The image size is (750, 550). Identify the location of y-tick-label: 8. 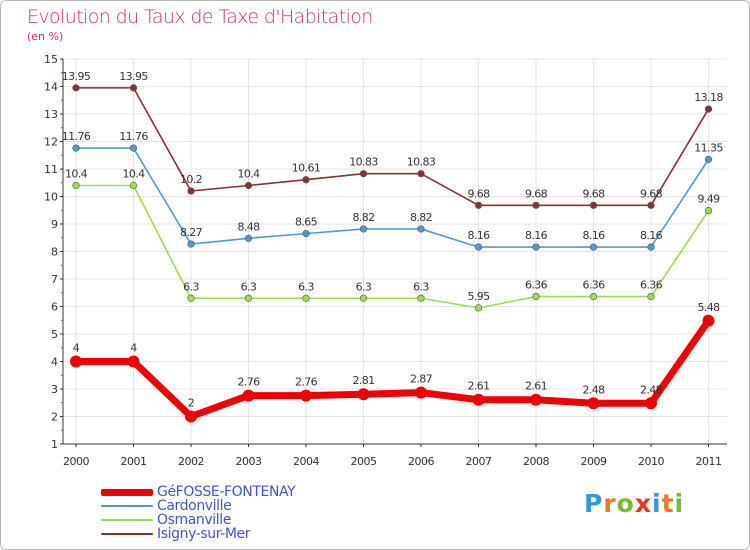
(54, 252).